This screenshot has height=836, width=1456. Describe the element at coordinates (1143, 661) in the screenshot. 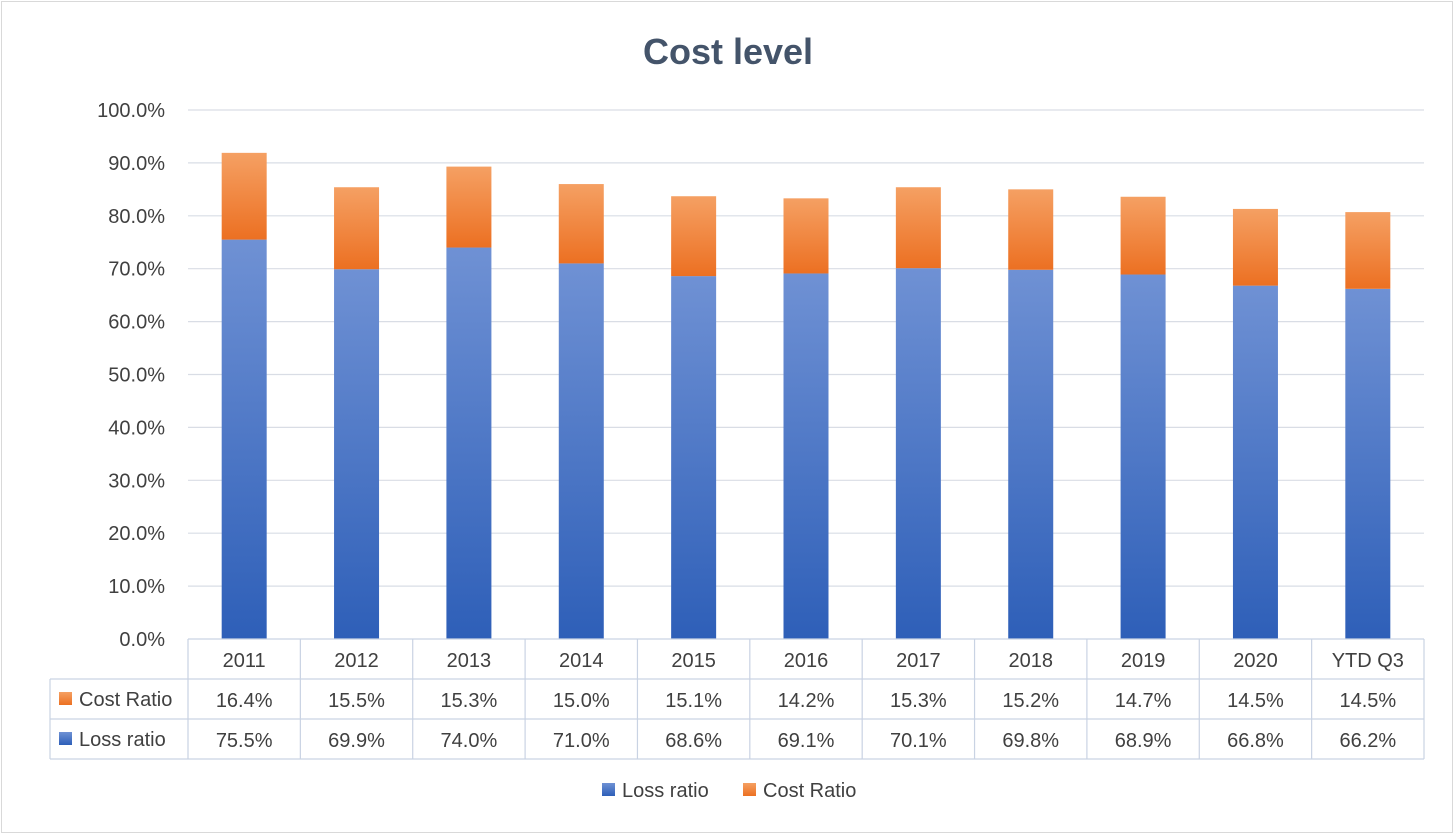

I see `x-category-label: 2019` at that location.